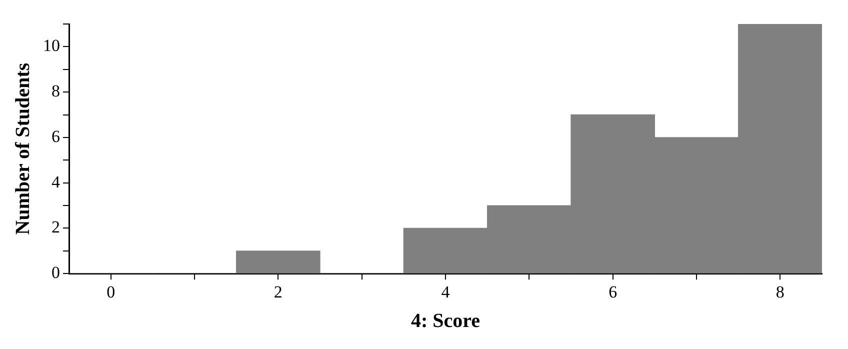  What do you see at coordinates (56, 272) in the screenshot?
I see `y-tick-label: 0` at bounding box center [56, 272].